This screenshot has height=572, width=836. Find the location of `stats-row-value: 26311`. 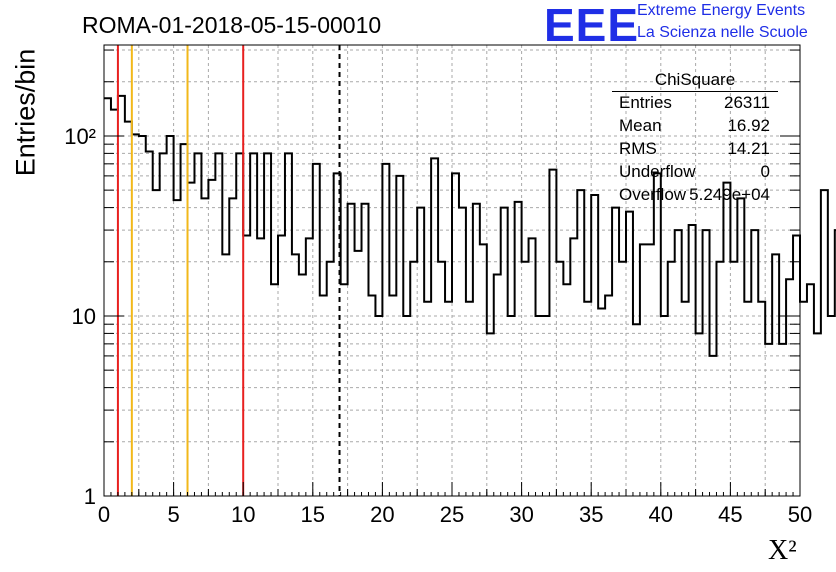

stats-row-value: 26311 is located at coordinates (746, 102).